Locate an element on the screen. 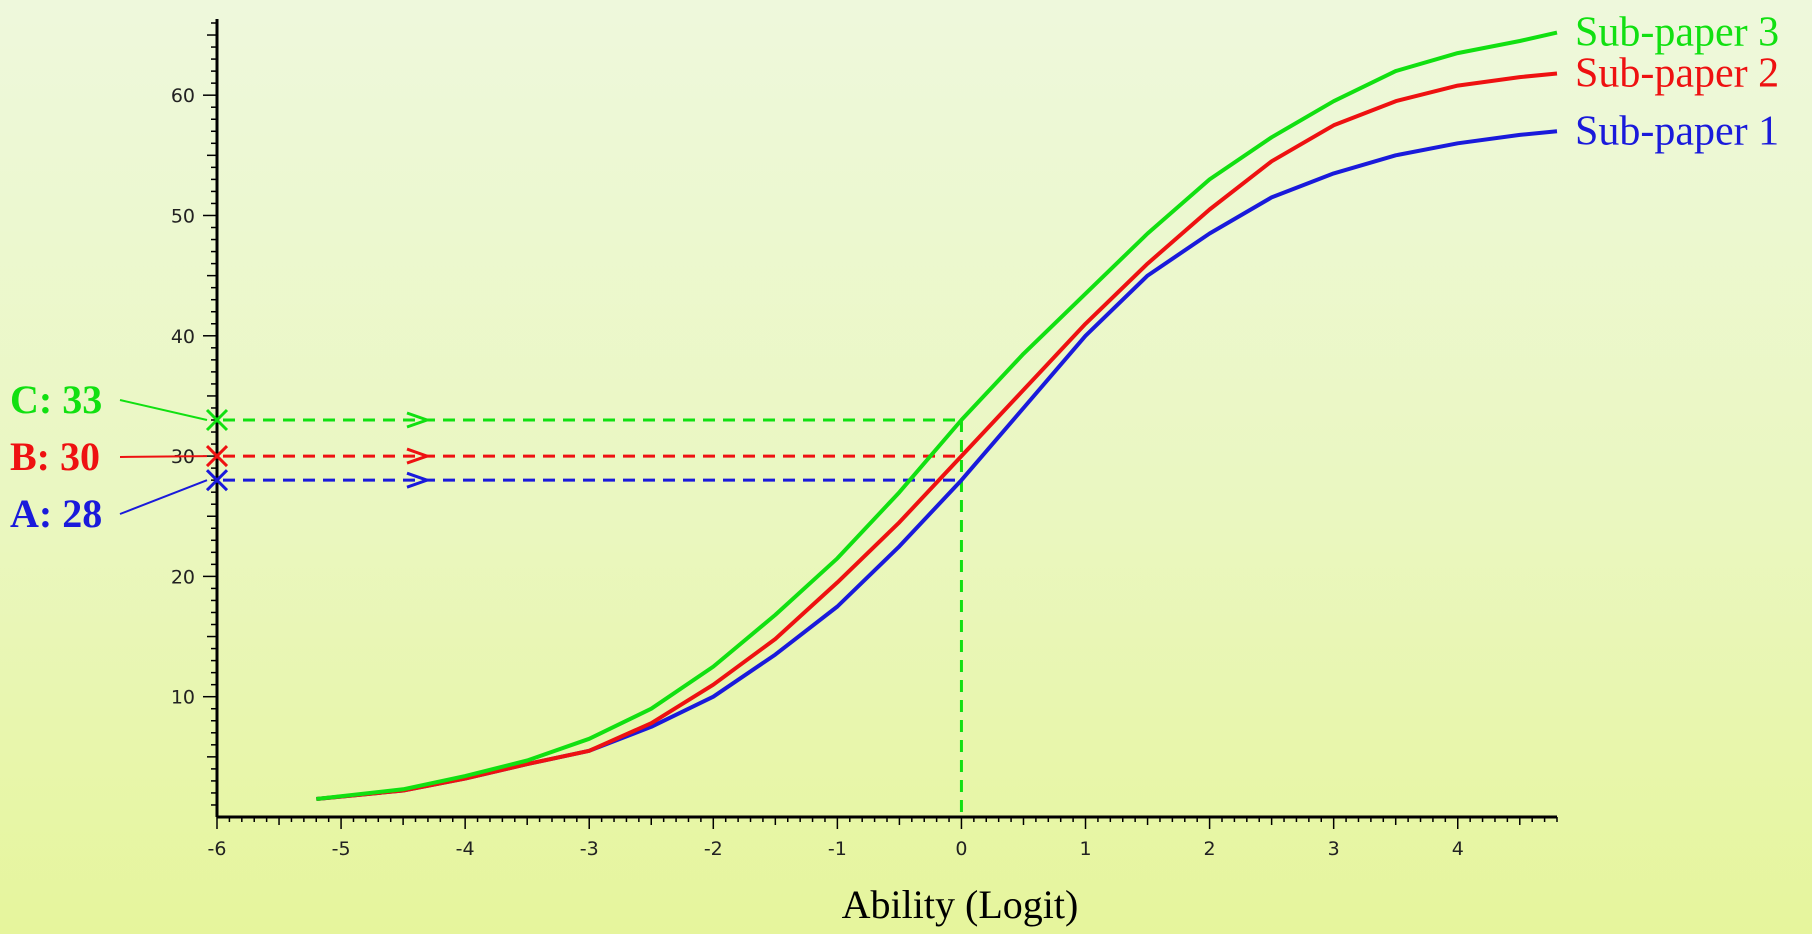 The width and height of the screenshot is (1812, 934). score-annotations: C: 33 B: 30 A: 28 is located at coordinates (119, 456).